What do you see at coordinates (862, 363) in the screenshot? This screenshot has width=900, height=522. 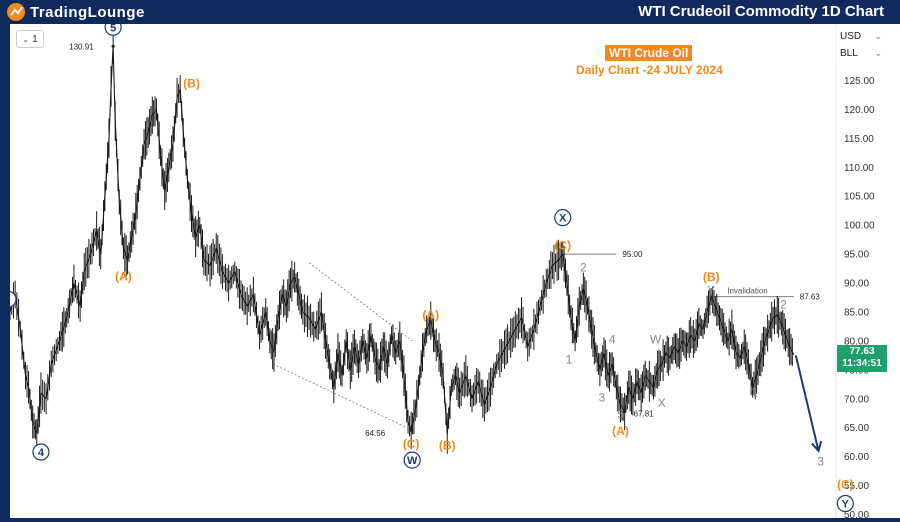 I see `bar-countdown: 11:34:51` at bounding box center [862, 363].